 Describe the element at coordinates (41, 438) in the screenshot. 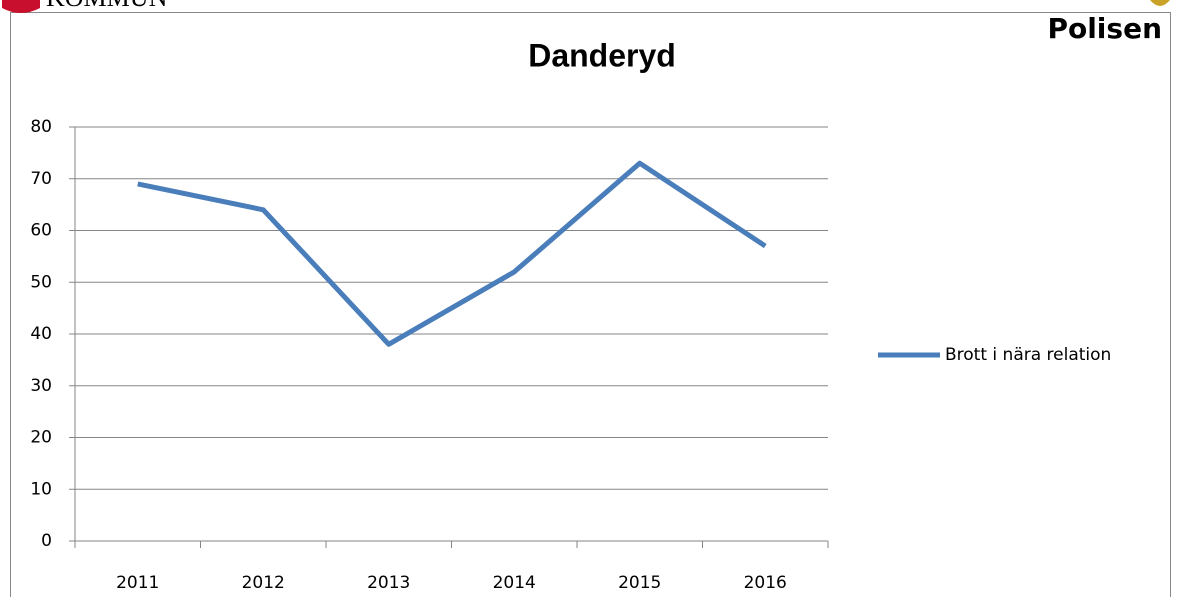

I see `y-tick-label: 20` at that location.